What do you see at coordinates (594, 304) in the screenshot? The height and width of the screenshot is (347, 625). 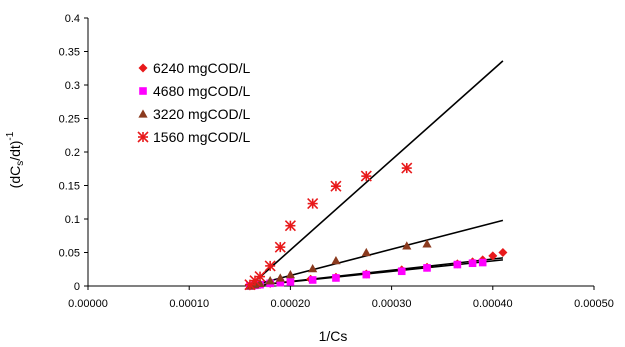 I see `x-tick-label: 0.00050` at bounding box center [594, 304].